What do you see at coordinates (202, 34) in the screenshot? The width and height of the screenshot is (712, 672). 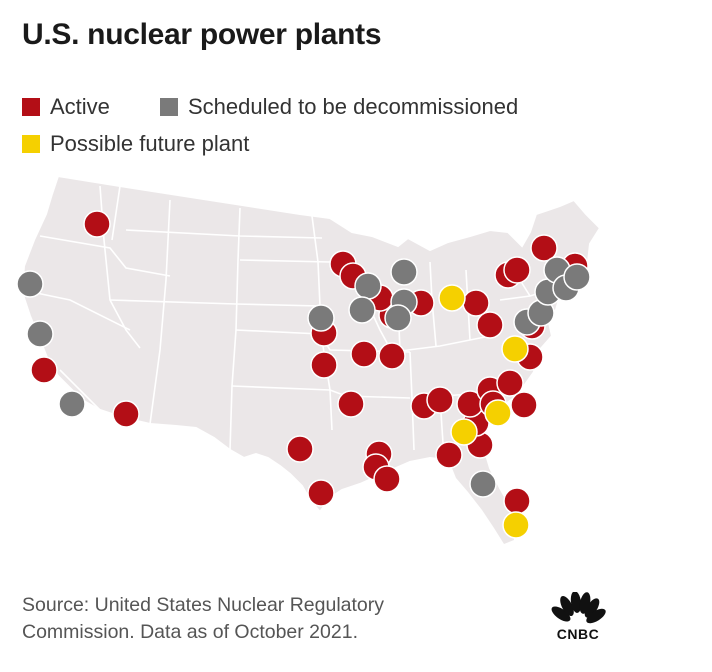 I see `chart-title: U.S. nuclear power plants` at bounding box center [202, 34].